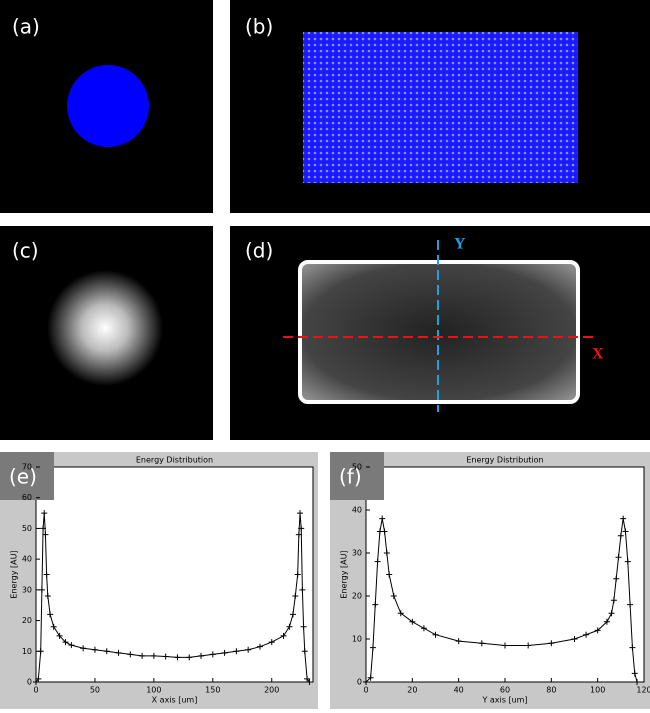 The width and height of the screenshot is (650, 713). Describe the element at coordinates (27, 559) in the screenshot. I see `y-tick-label: 40` at that location.